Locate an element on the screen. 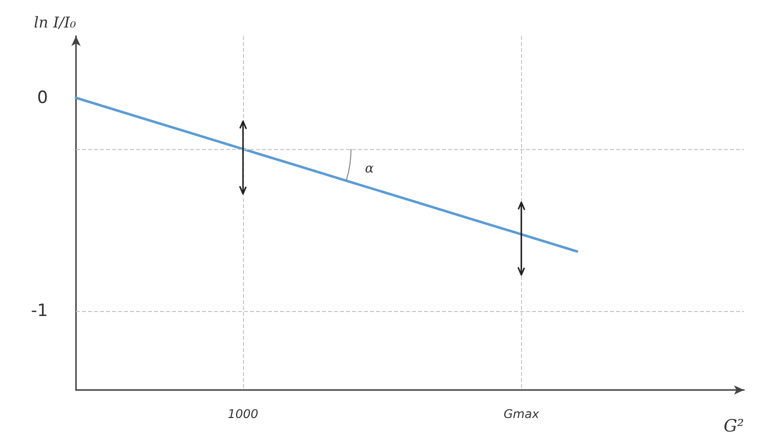 This screenshot has width=768, height=443. y-tick-label: -1 is located at coordinates (39, 311).